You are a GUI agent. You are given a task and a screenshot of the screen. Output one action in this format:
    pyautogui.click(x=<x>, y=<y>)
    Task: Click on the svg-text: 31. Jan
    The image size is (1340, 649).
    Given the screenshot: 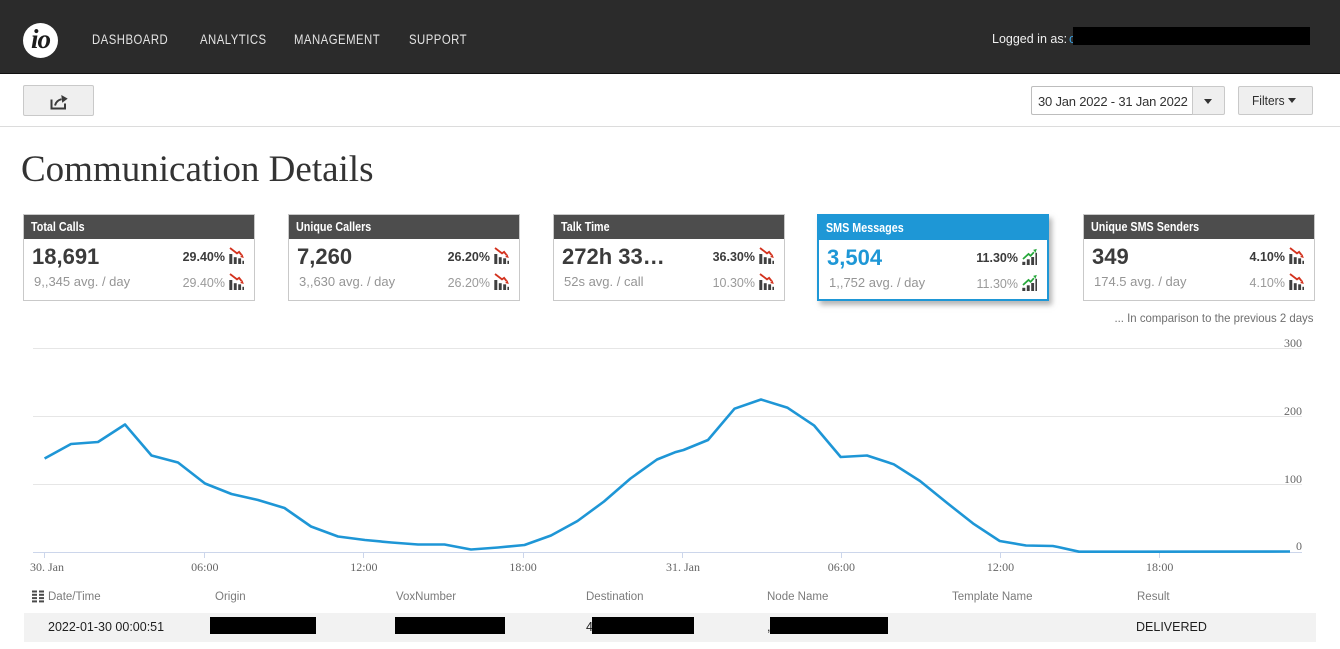 What is the action you would take?
    pyautogui.click(x=683, y=567)
    